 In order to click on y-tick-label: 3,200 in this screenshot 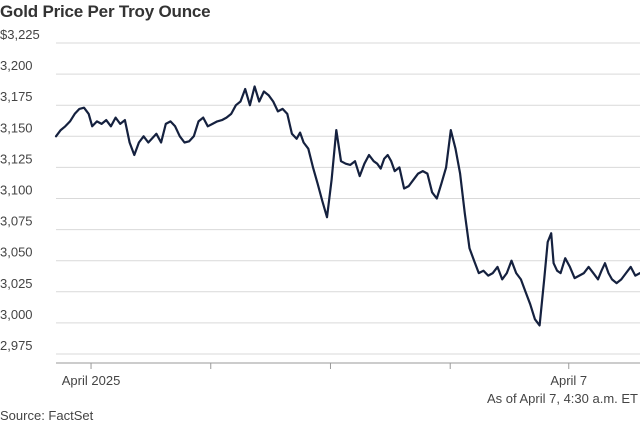, I will do `click(16, 65)`.